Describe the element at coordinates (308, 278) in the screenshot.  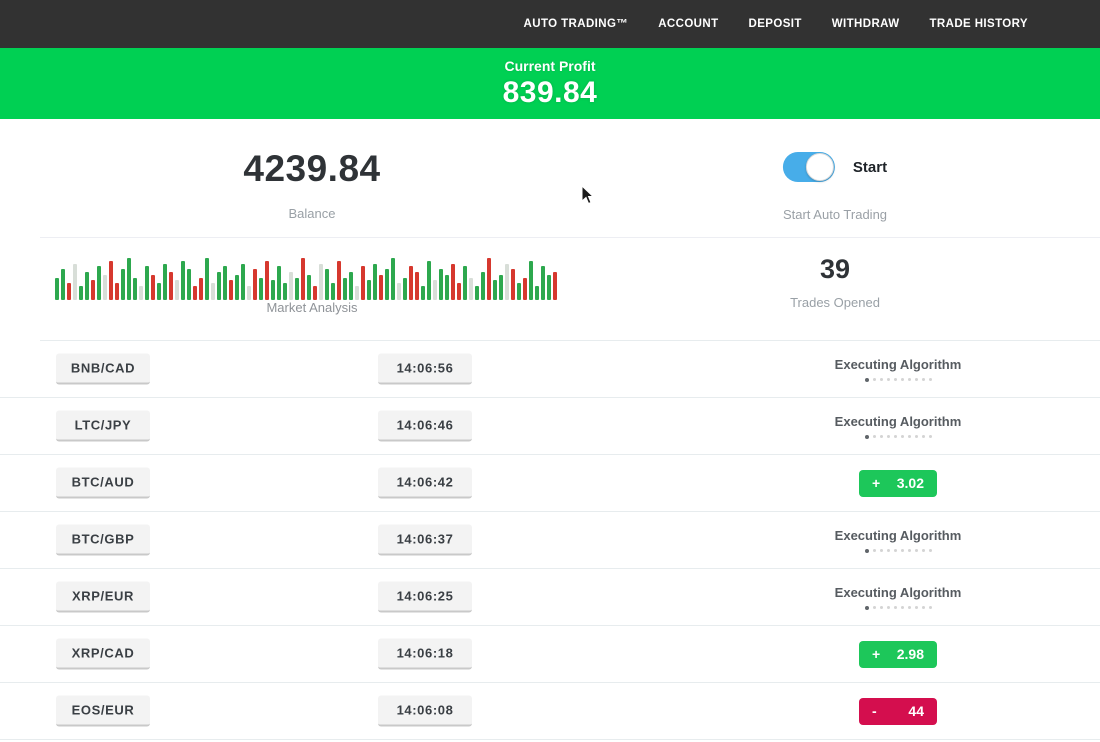
I see `market-analysis-chart` at that location.